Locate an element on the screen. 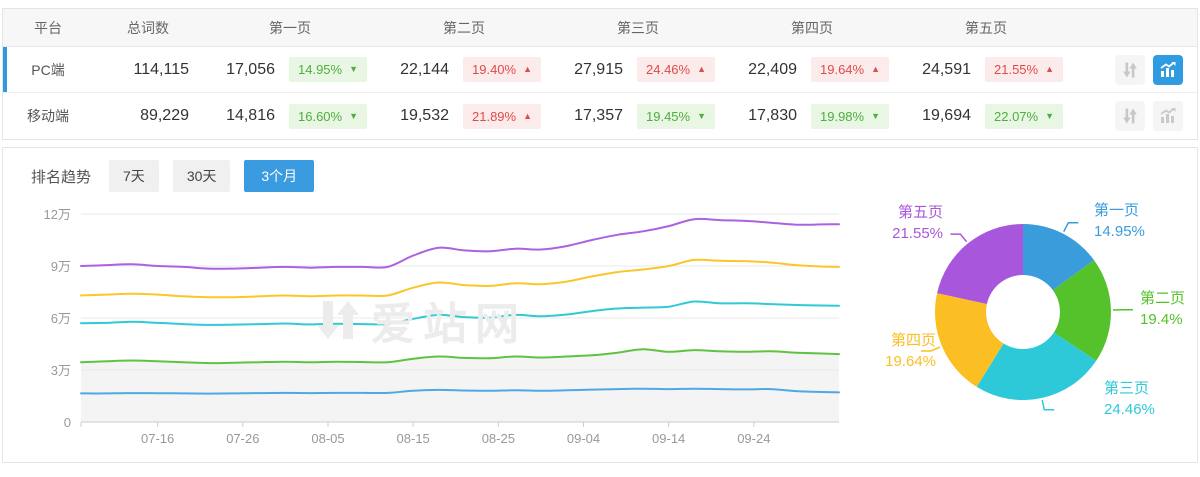  donut-slice-第五页 is located at coordinates (980, 264).